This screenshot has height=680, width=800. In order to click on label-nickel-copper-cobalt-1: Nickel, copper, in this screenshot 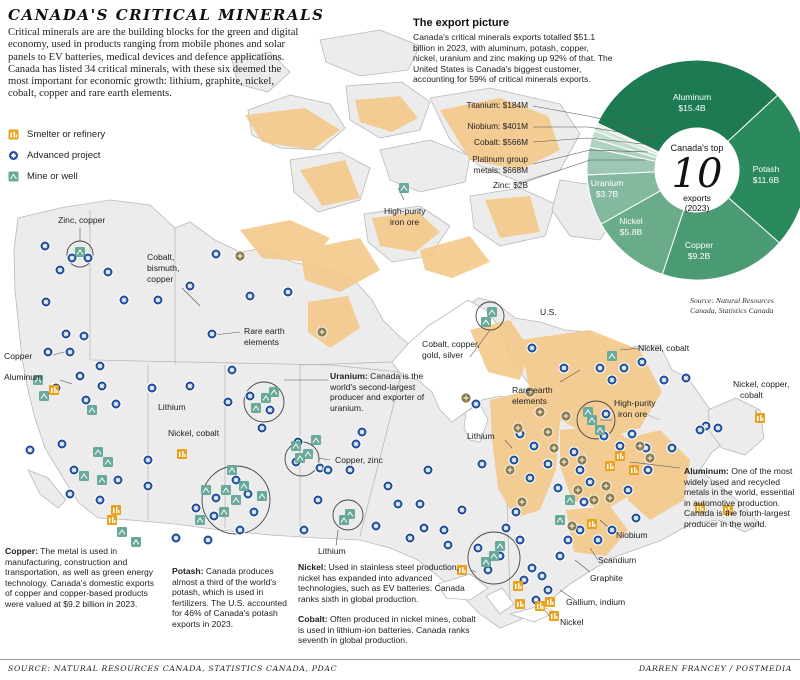, I will do `click(761, 384)`.